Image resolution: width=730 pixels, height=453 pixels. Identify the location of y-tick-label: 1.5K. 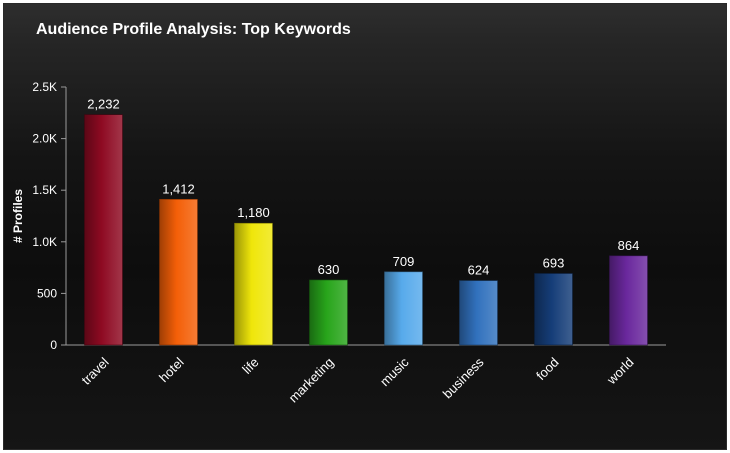
(44, 190).